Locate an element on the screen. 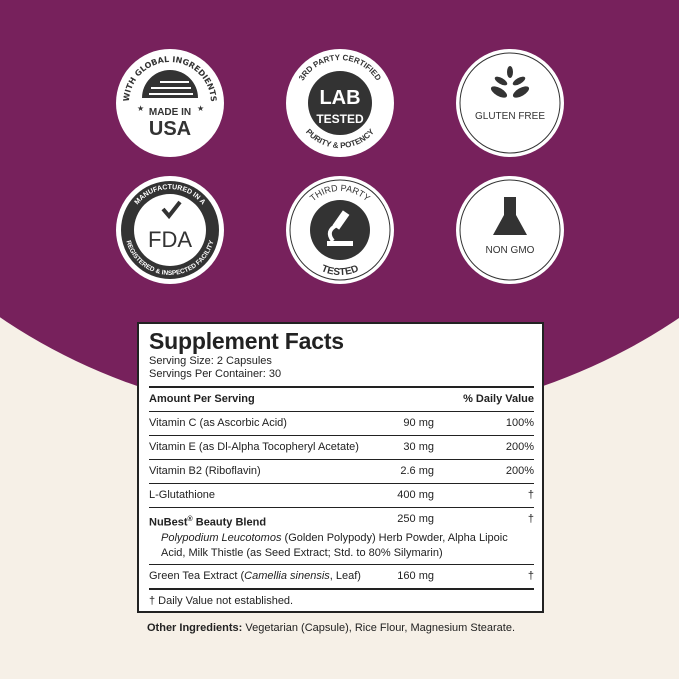 This screenshot has width=679, height=679. header-daily-value: % Daily Value is located at coordinates (498, 399).